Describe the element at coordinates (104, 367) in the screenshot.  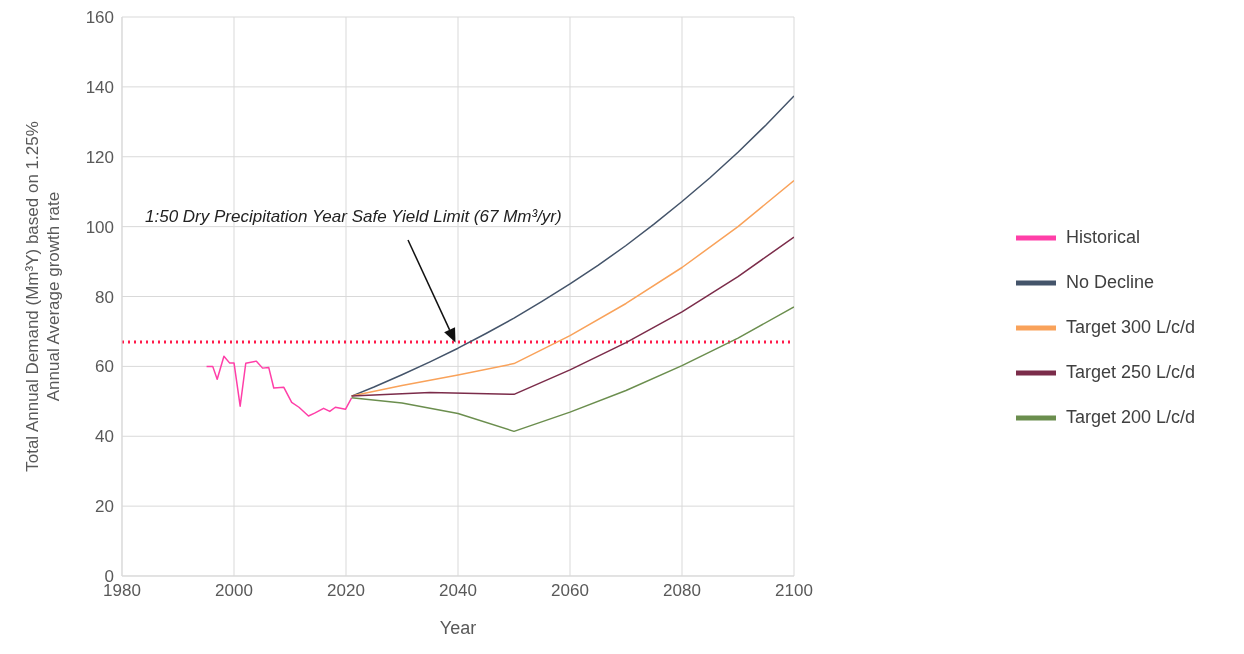
I see `y-tick-label: 60` at that location.